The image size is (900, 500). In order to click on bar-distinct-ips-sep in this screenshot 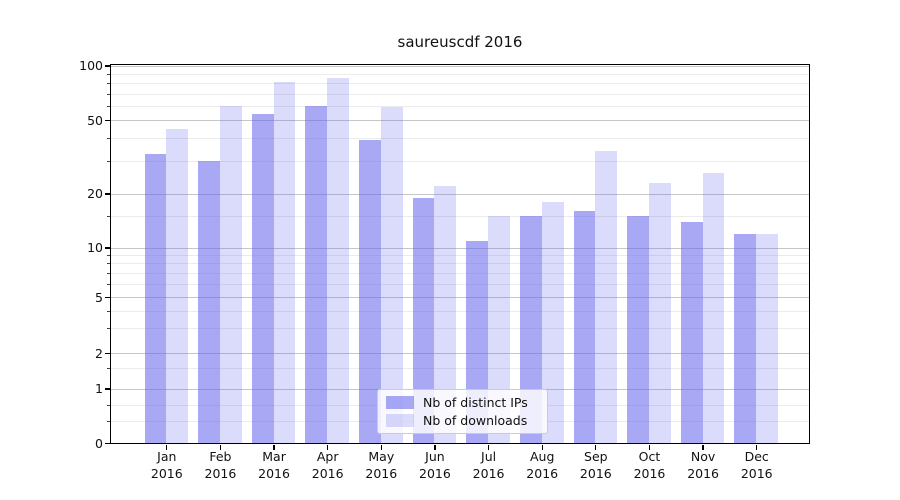, I will do `click(584, 327)`.